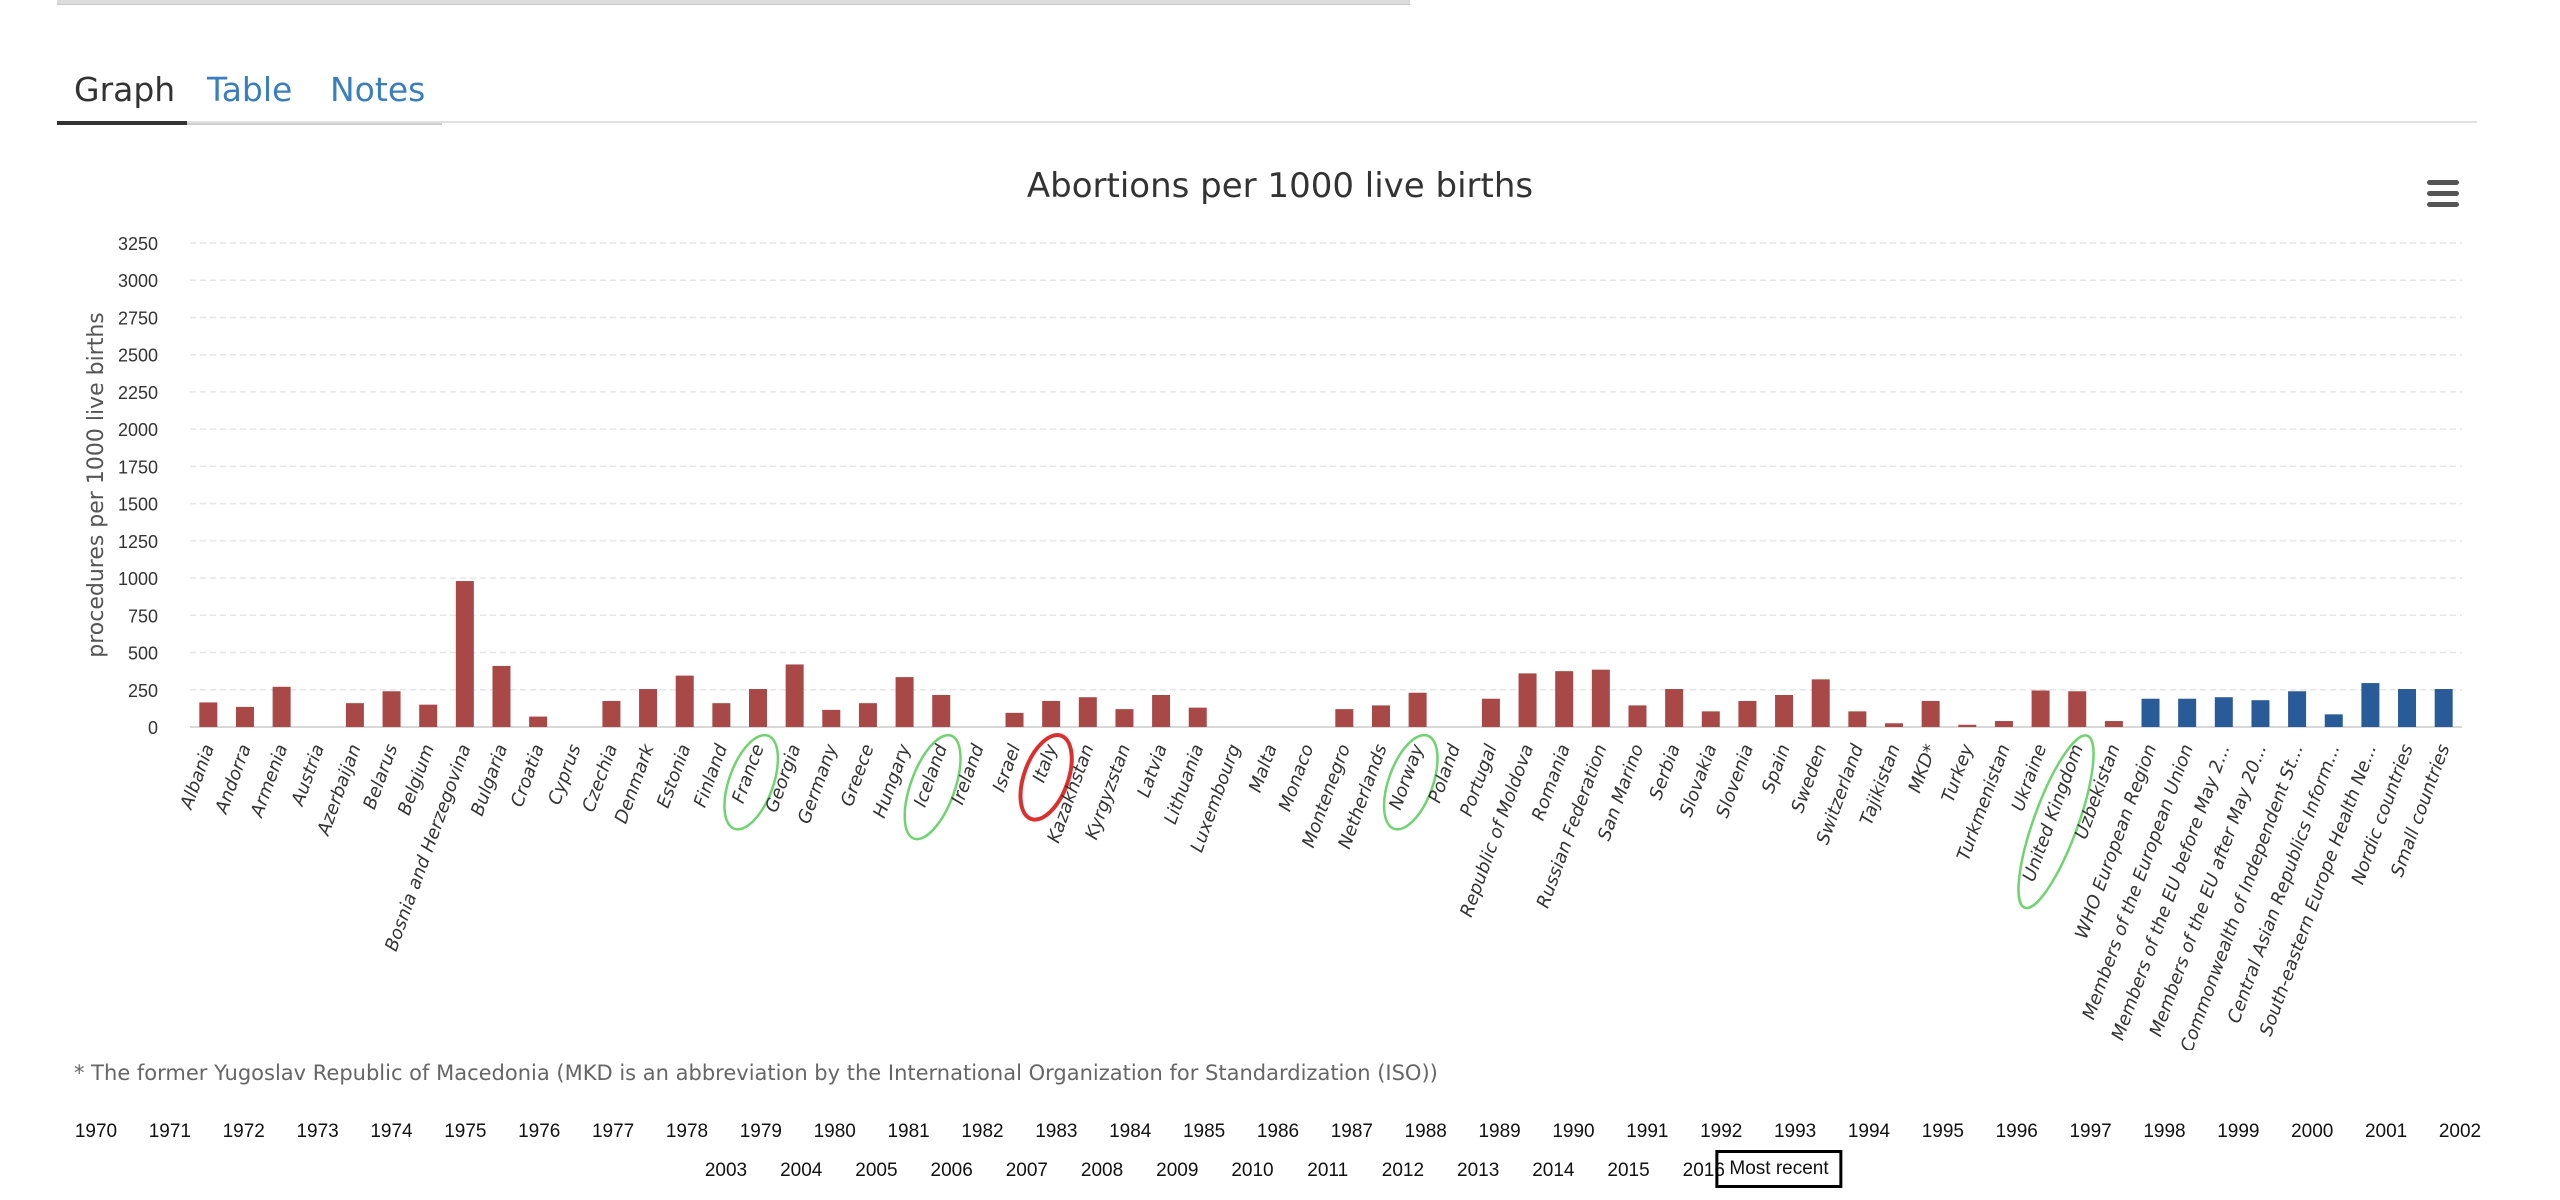  Describe the element at coordinates (1943, 1131) in the screenshot. I see `year-option: 1995` at that location.